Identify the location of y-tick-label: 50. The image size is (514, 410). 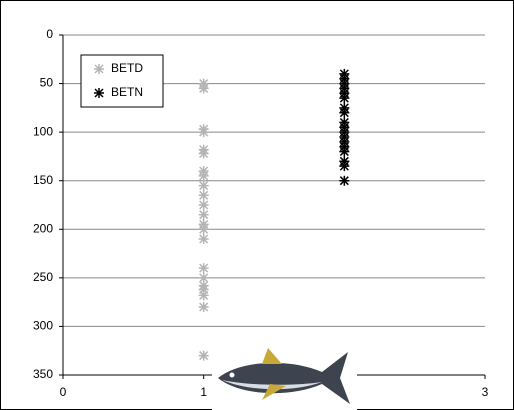
(47, 83).